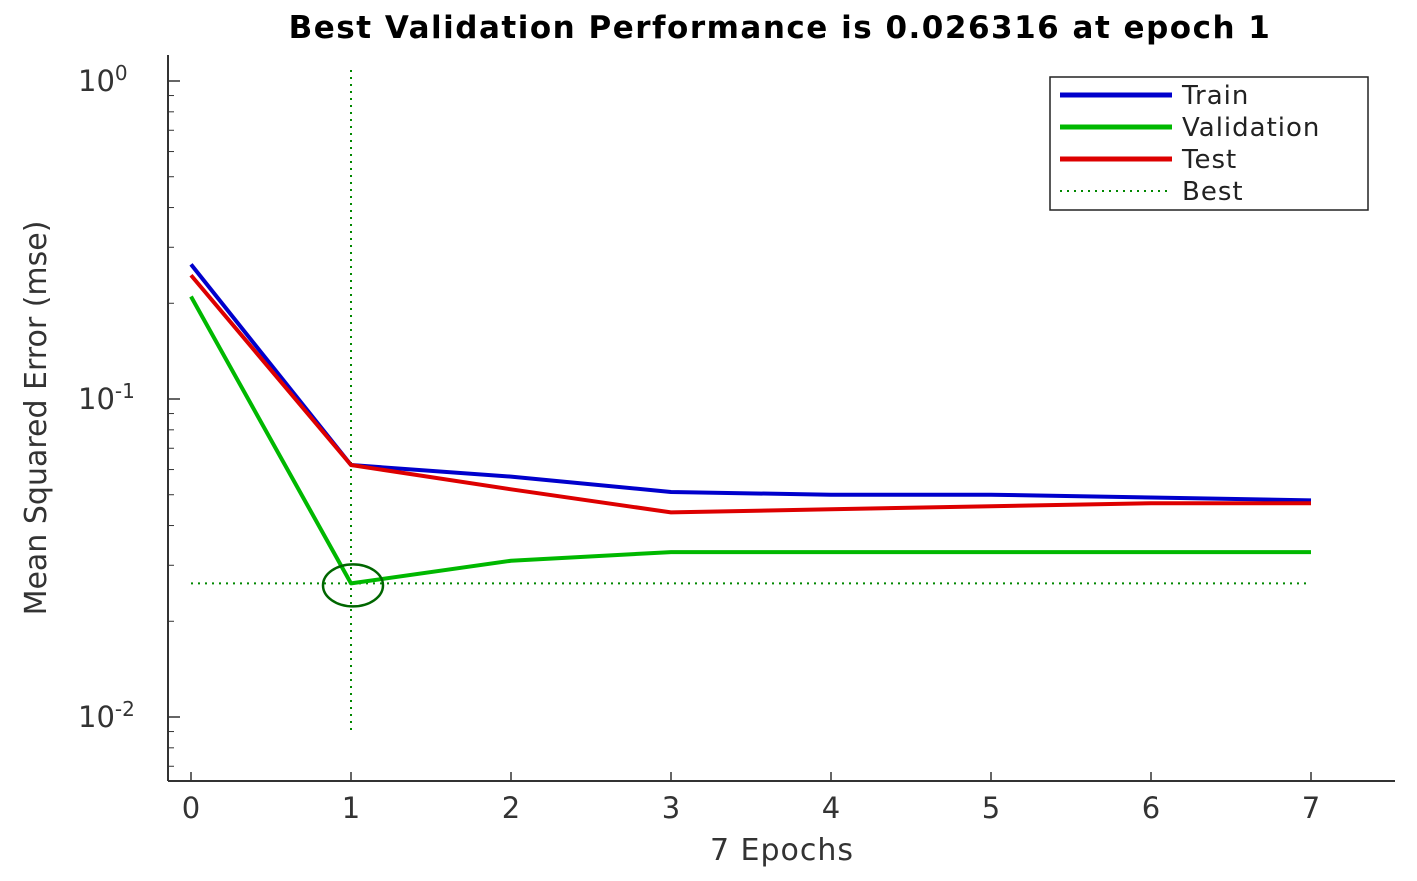 This screenshot has height=881, width=1417. Describe the element at coordinates (511, 808) in the screenshot. I see `x-tick-label: 2` at that location.